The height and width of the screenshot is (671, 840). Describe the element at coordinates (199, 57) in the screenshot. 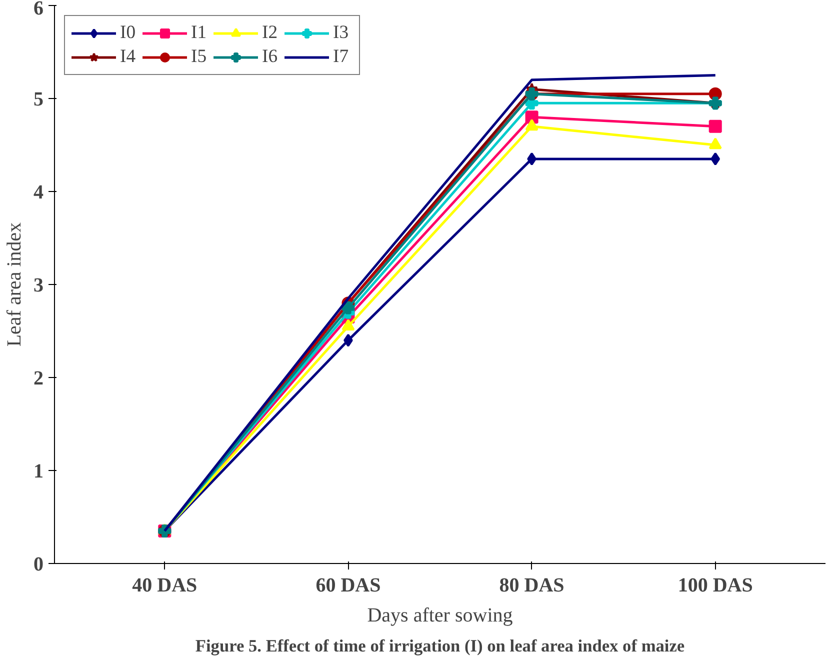

I see `legend-label: I5` at that location.